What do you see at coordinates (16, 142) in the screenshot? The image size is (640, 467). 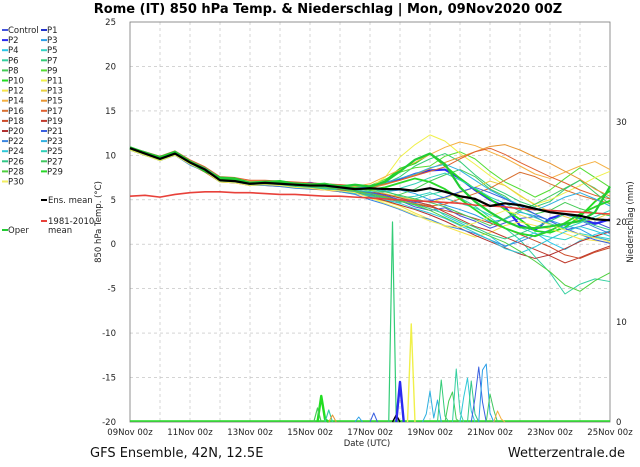 I see `legend-label: P22` at bounding box center [16, 142].